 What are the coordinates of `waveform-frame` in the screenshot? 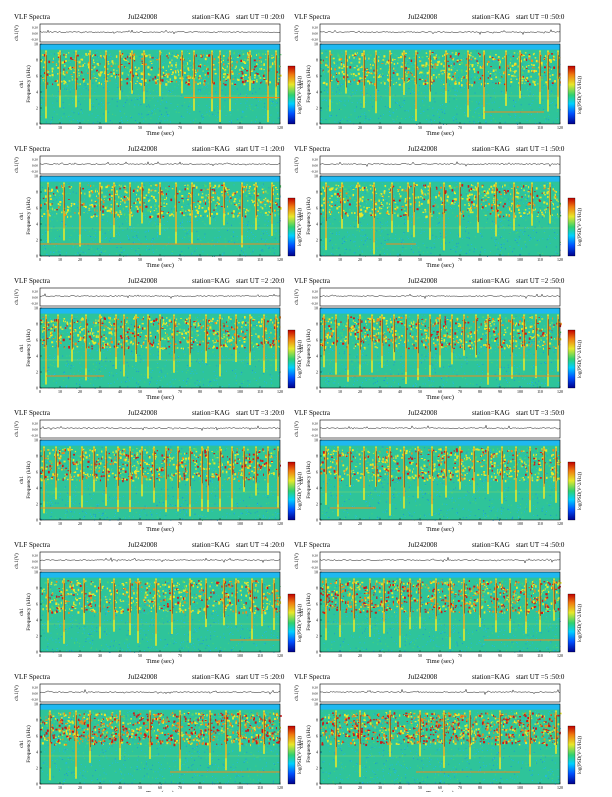 It's located at (440, 165).